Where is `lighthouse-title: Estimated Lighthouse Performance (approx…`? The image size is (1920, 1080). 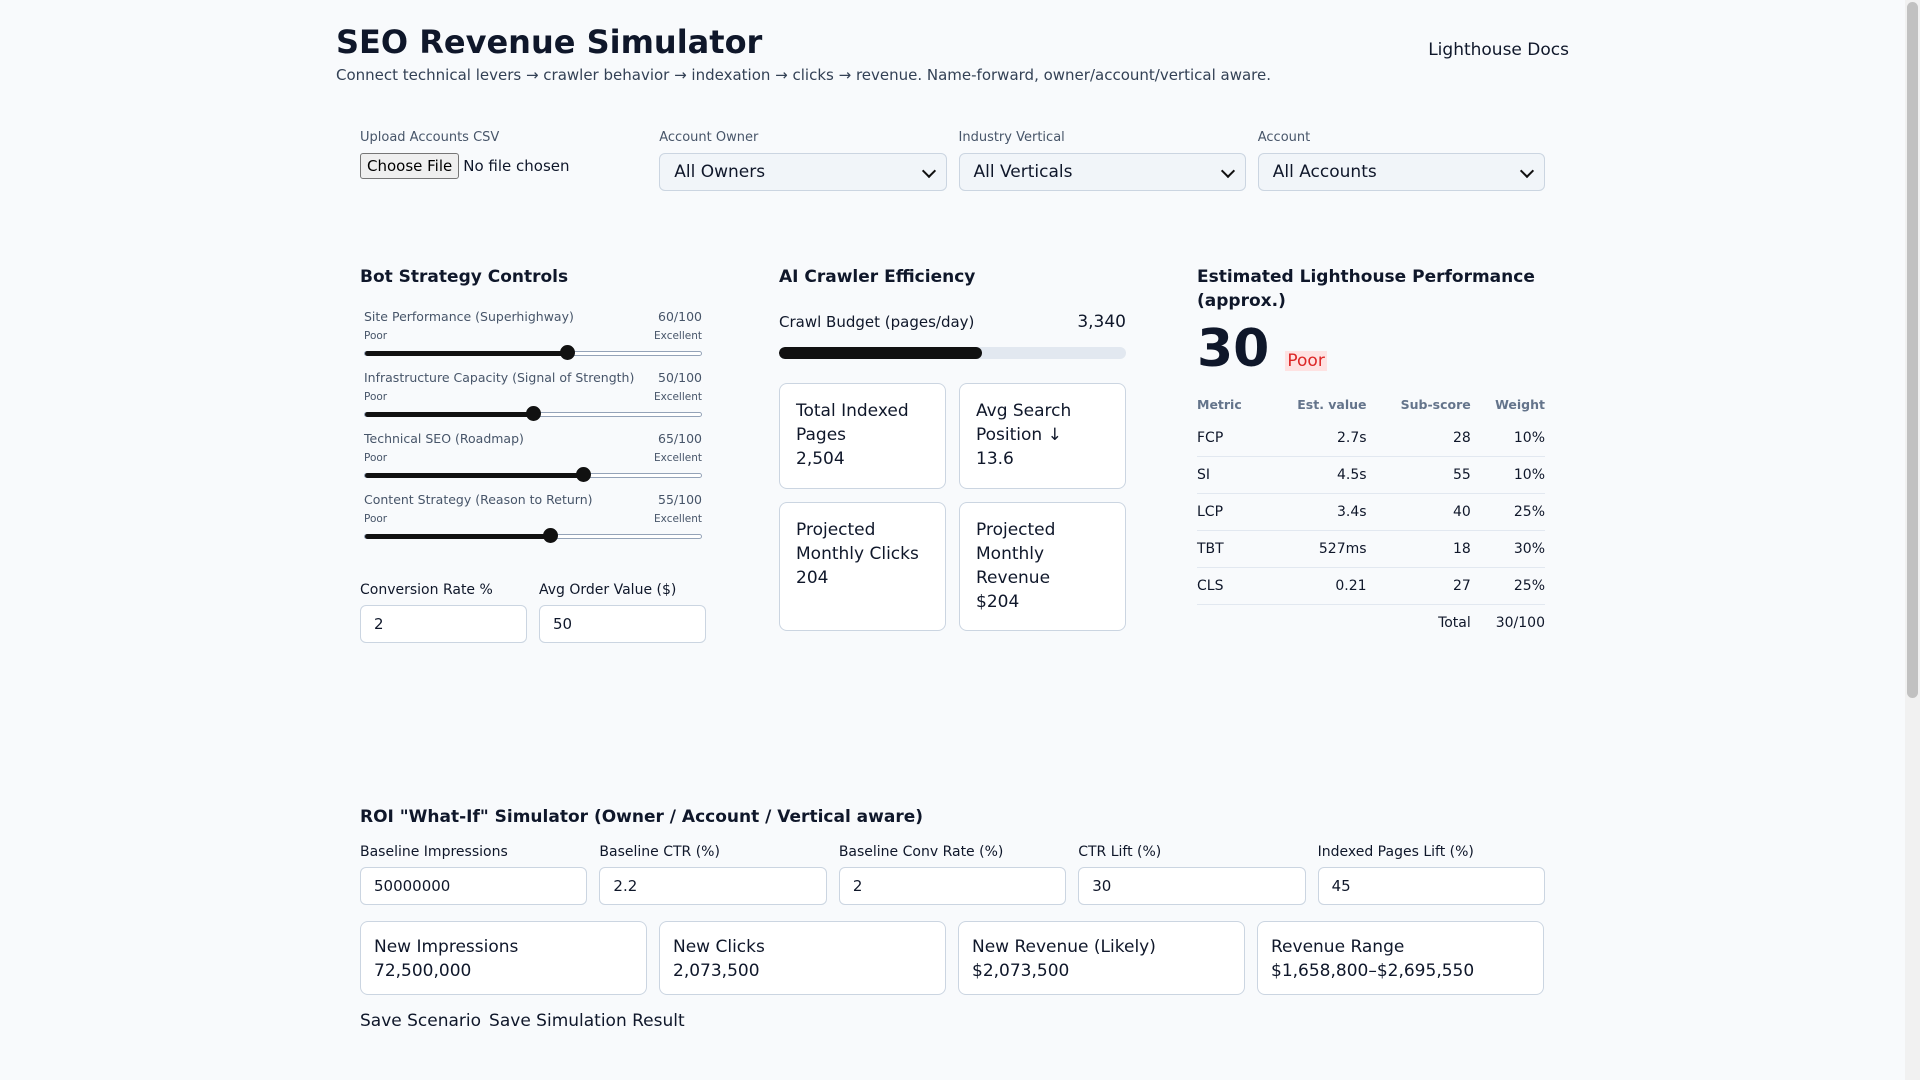 lighthouse-title: Estimated Lighthouse Performance (approx… is located at coordinates (1371, 289).